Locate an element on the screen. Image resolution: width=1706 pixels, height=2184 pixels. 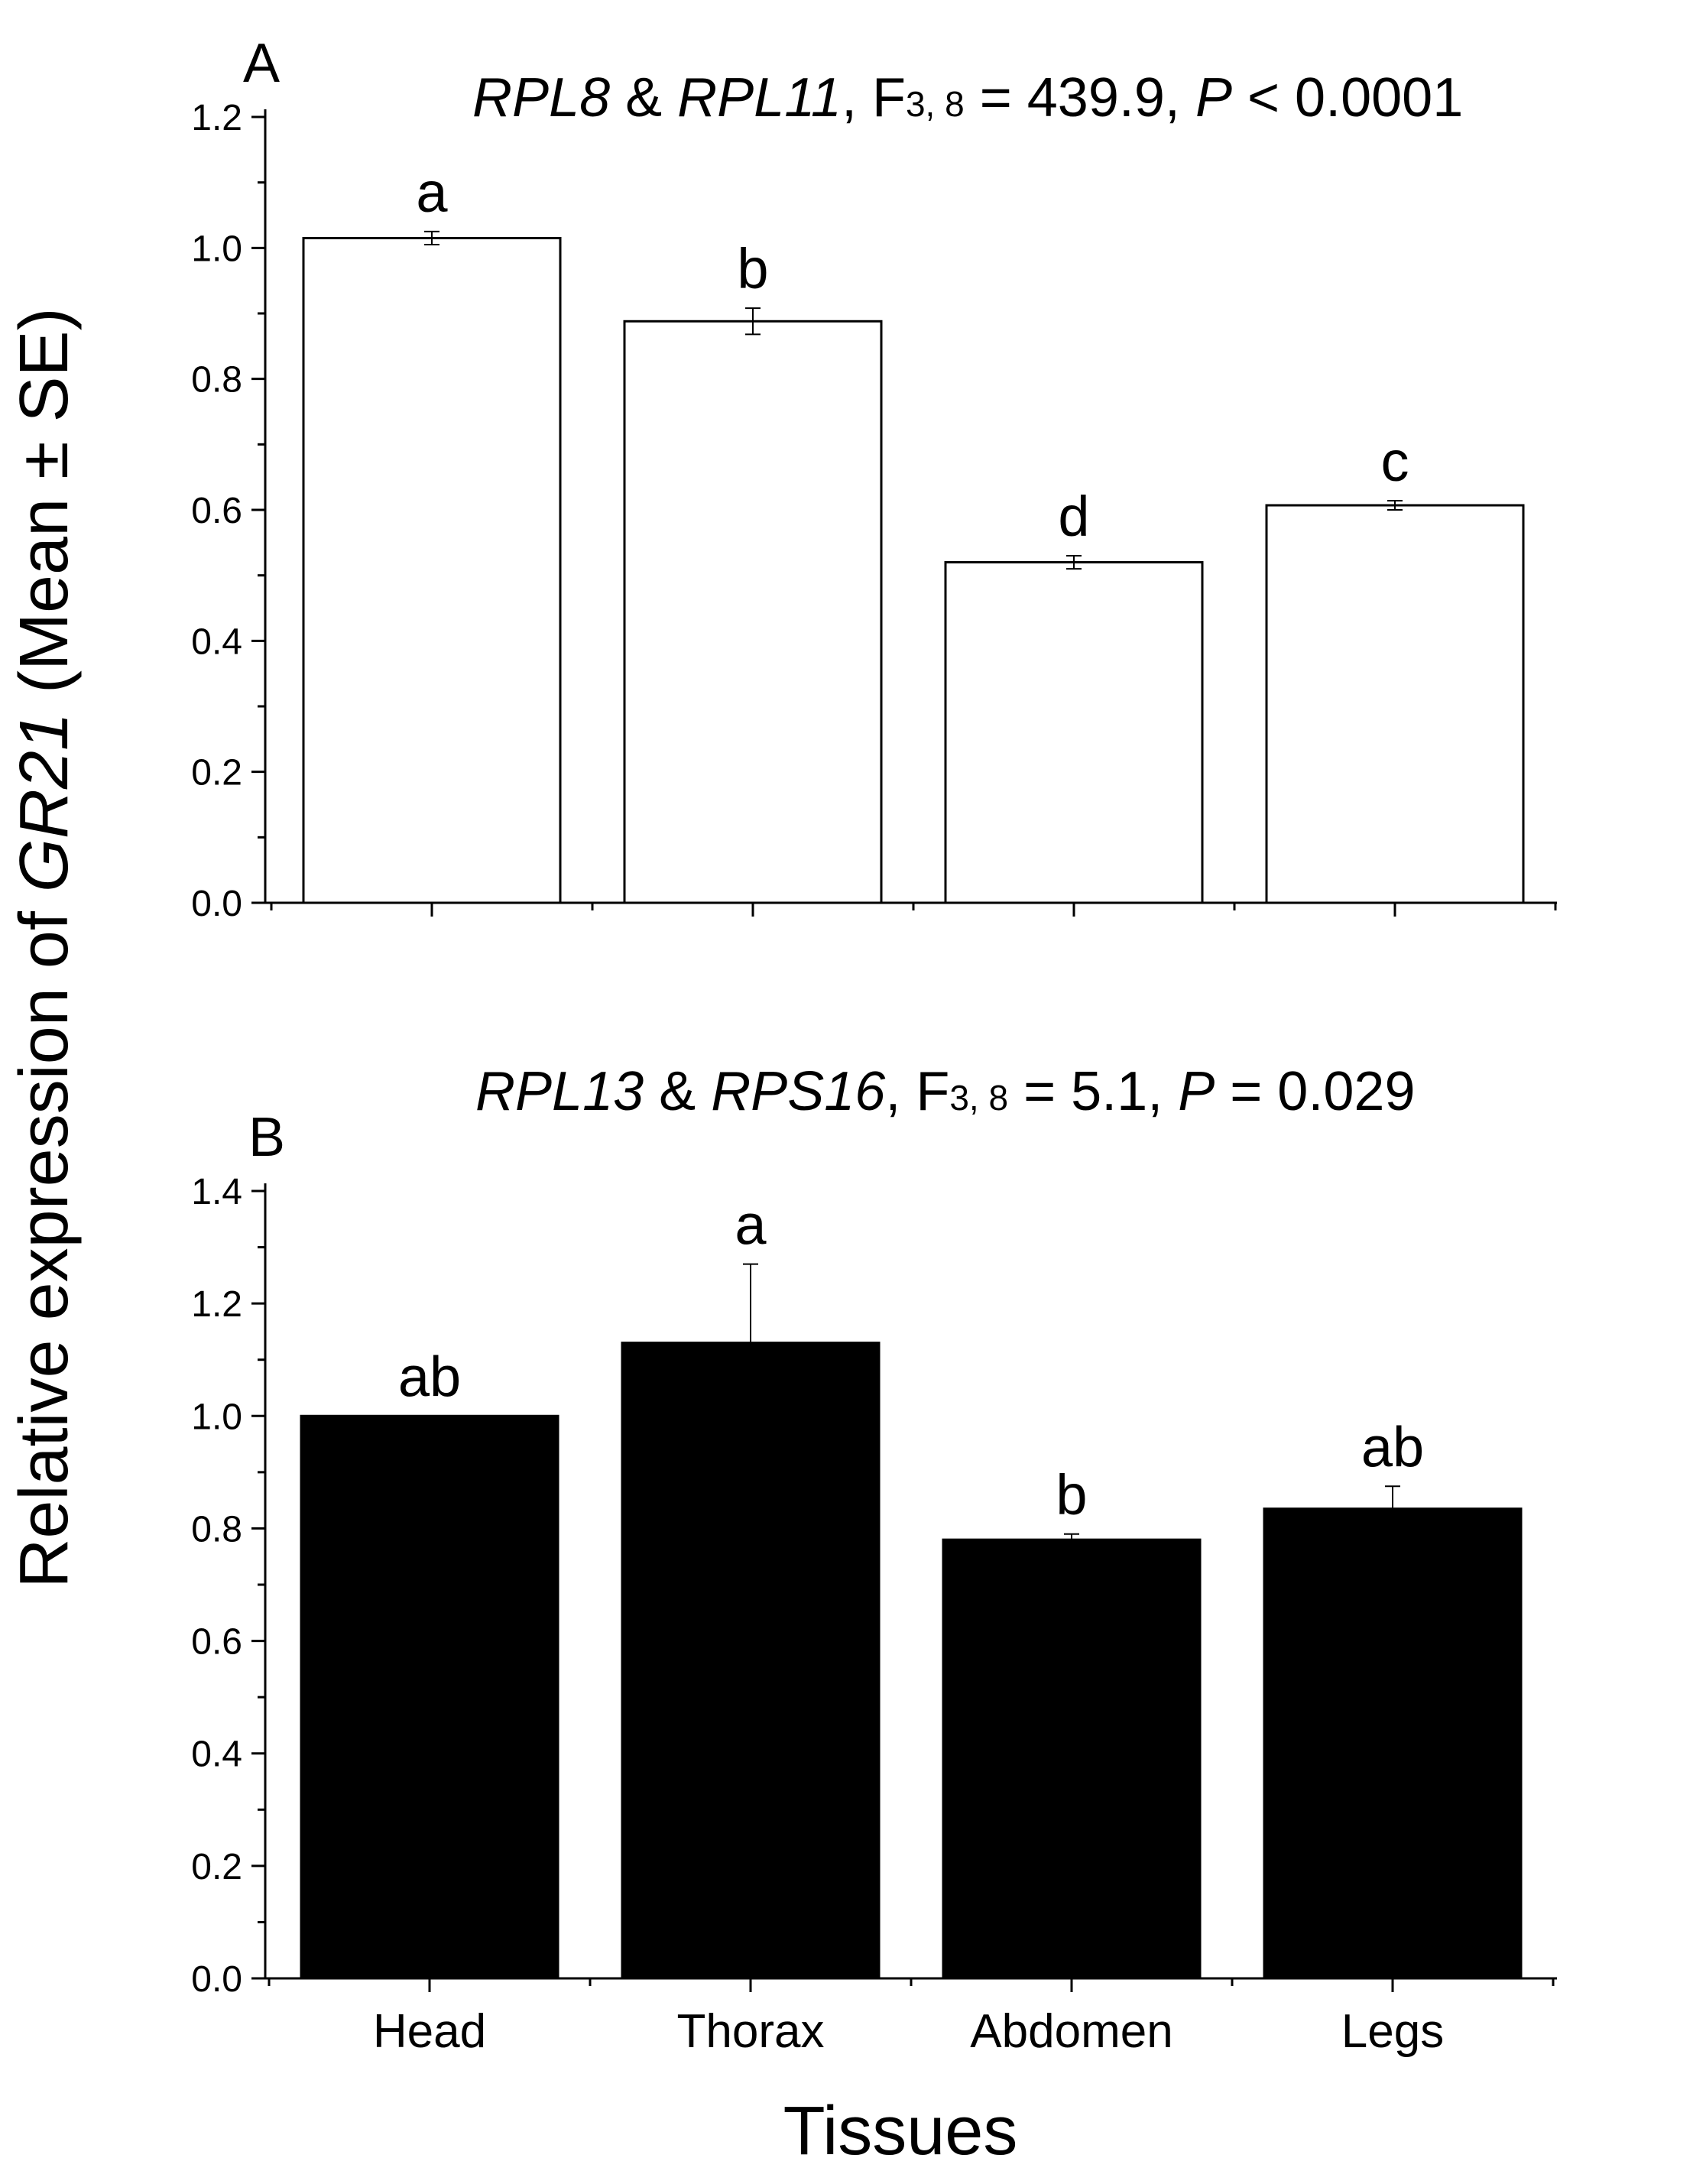
x-category-label: Legs is located at coordinates (1392, 2031).